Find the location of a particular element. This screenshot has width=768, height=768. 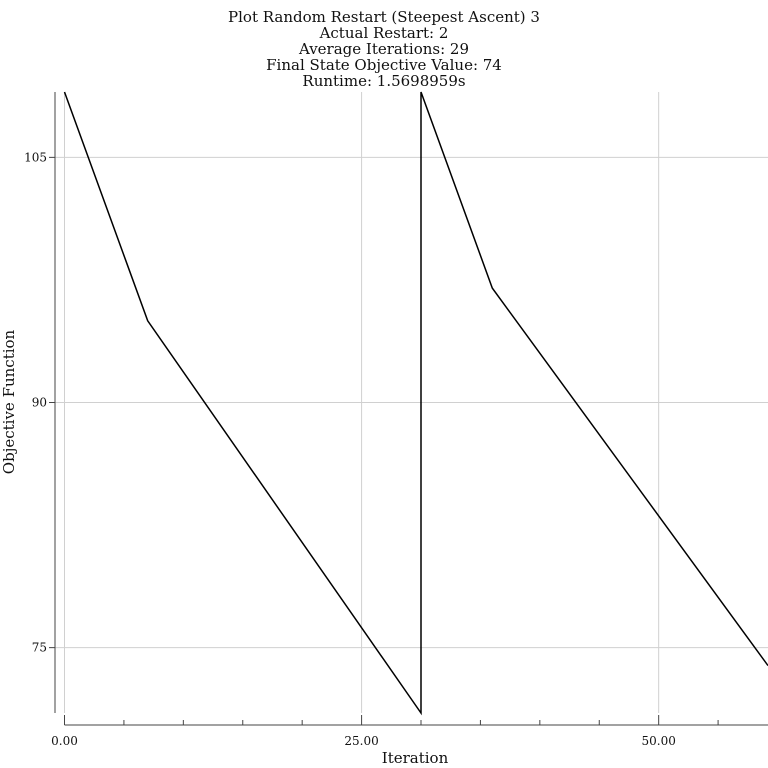

title-line-3: Average Iterations: 29 is located at coordinates (383, 49).